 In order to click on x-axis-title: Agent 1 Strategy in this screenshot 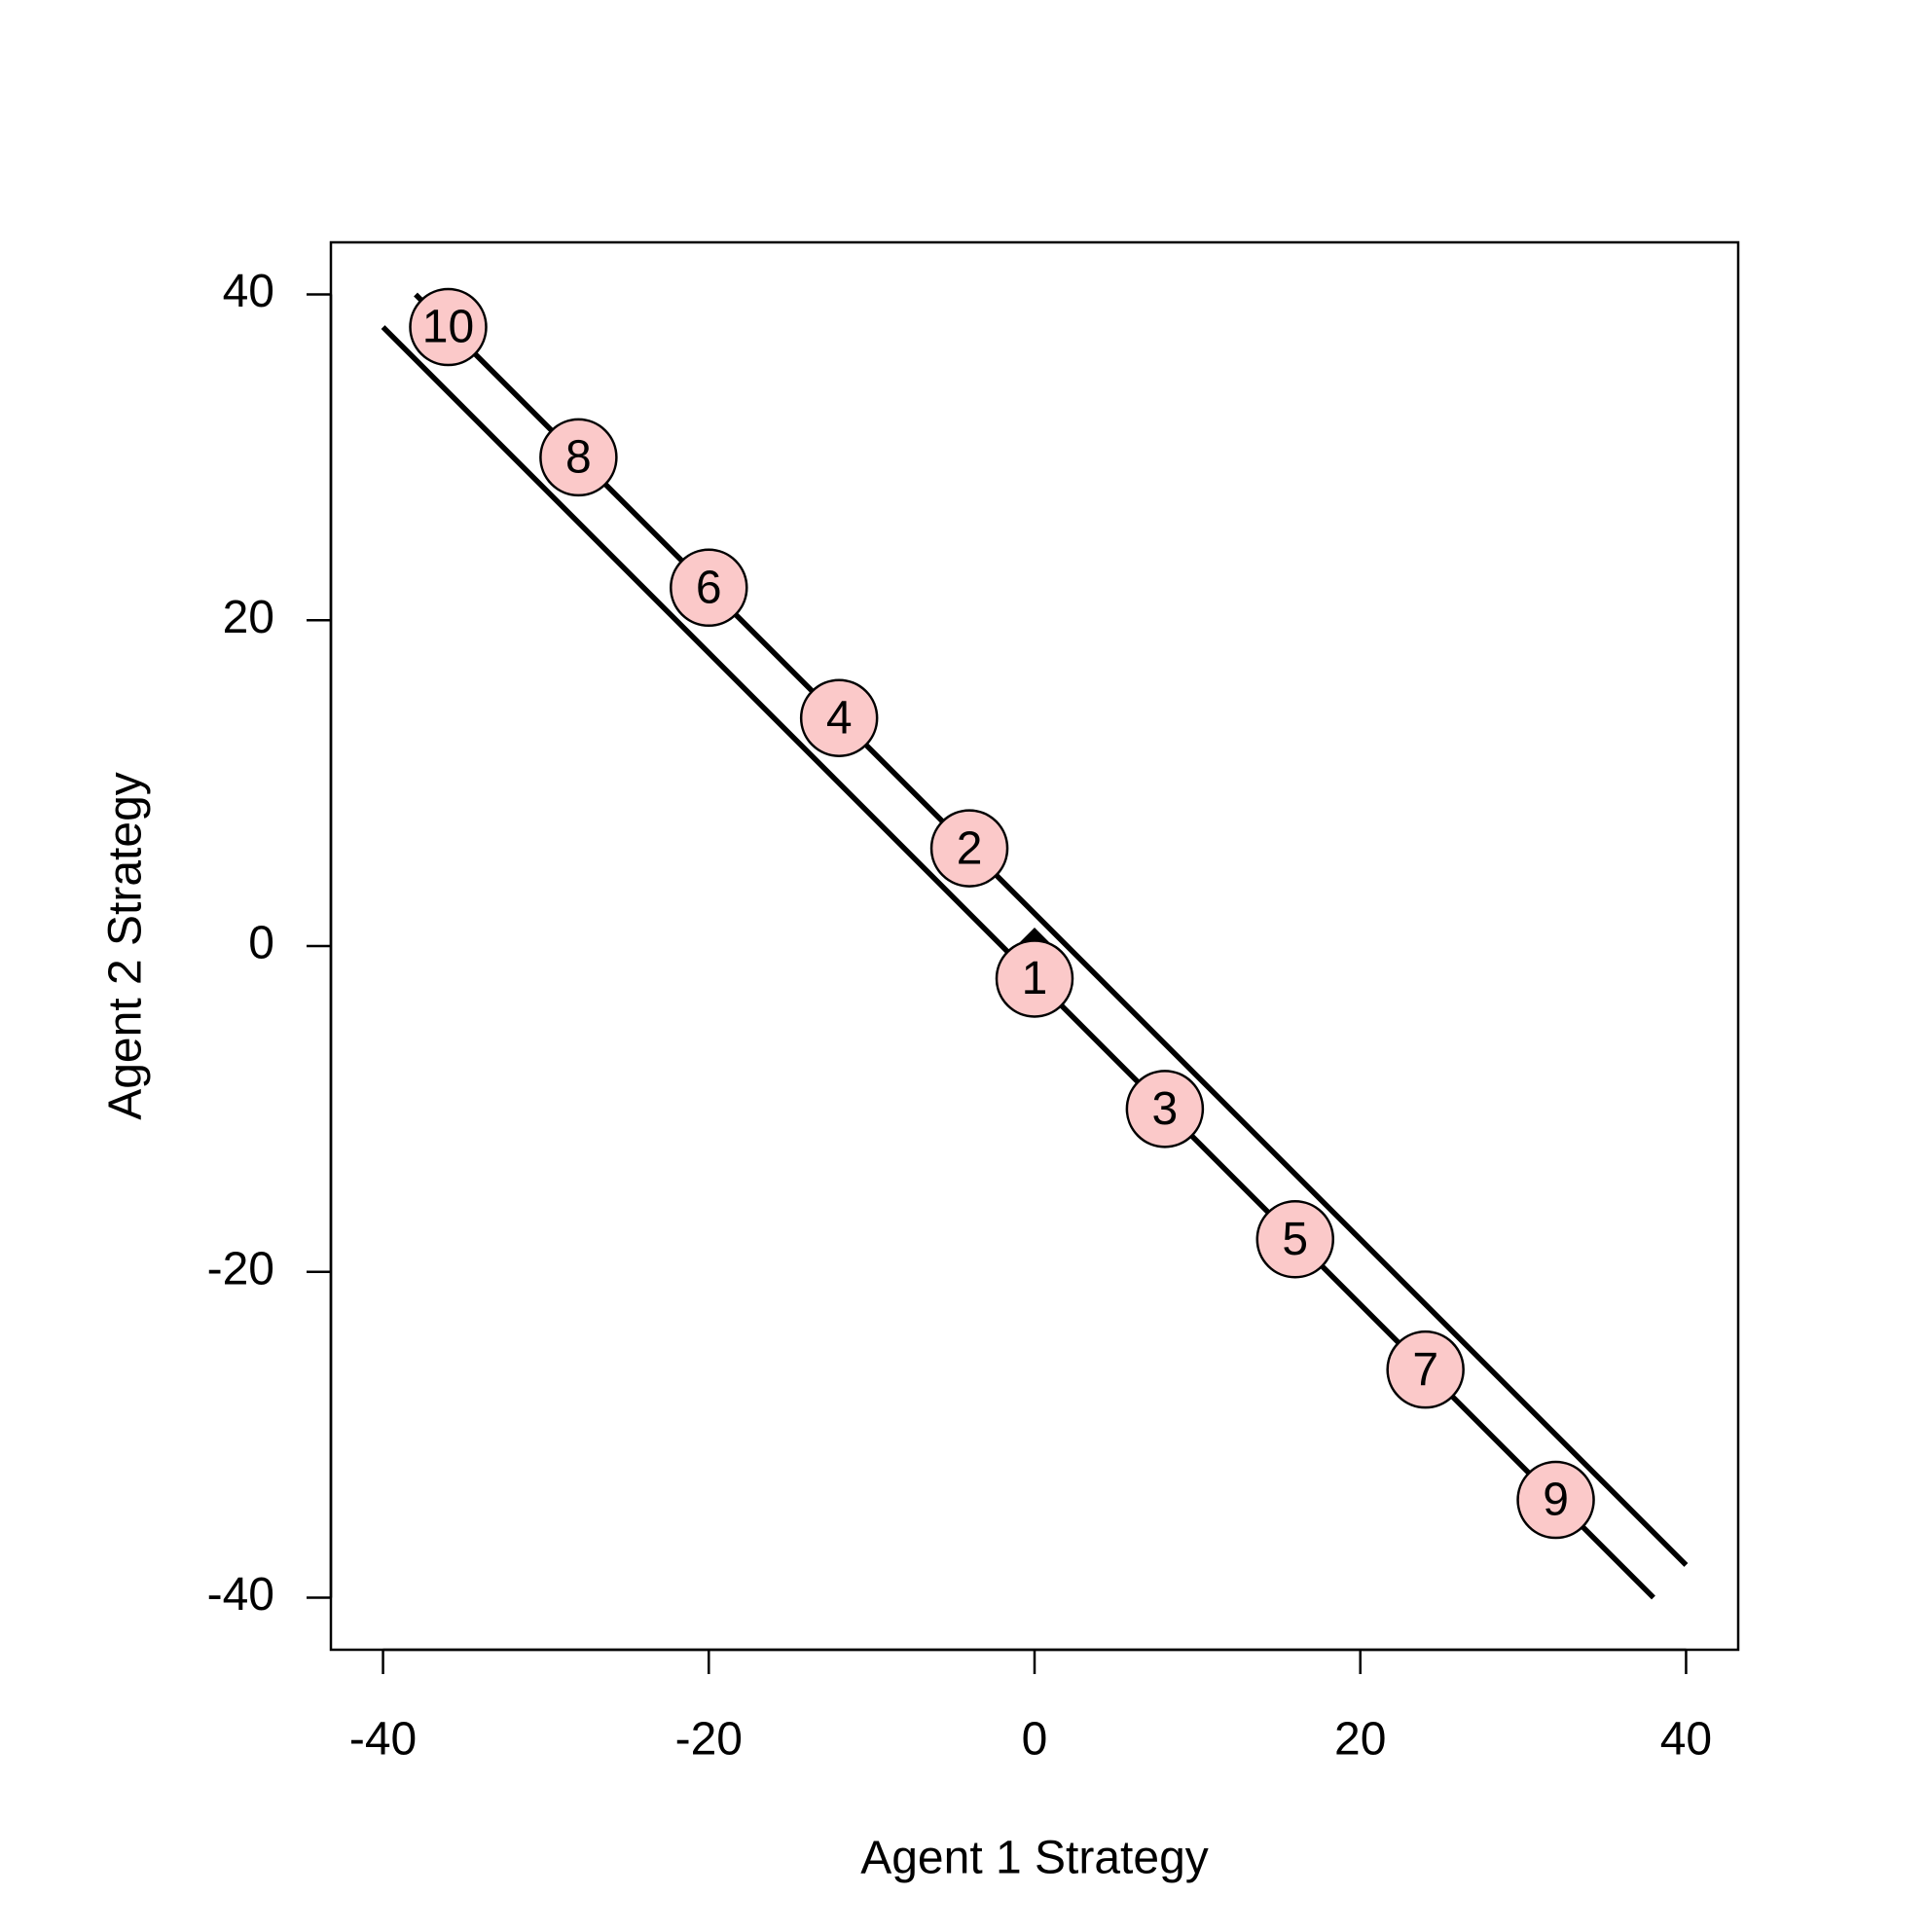, I will do `click(1034, 1858)`.